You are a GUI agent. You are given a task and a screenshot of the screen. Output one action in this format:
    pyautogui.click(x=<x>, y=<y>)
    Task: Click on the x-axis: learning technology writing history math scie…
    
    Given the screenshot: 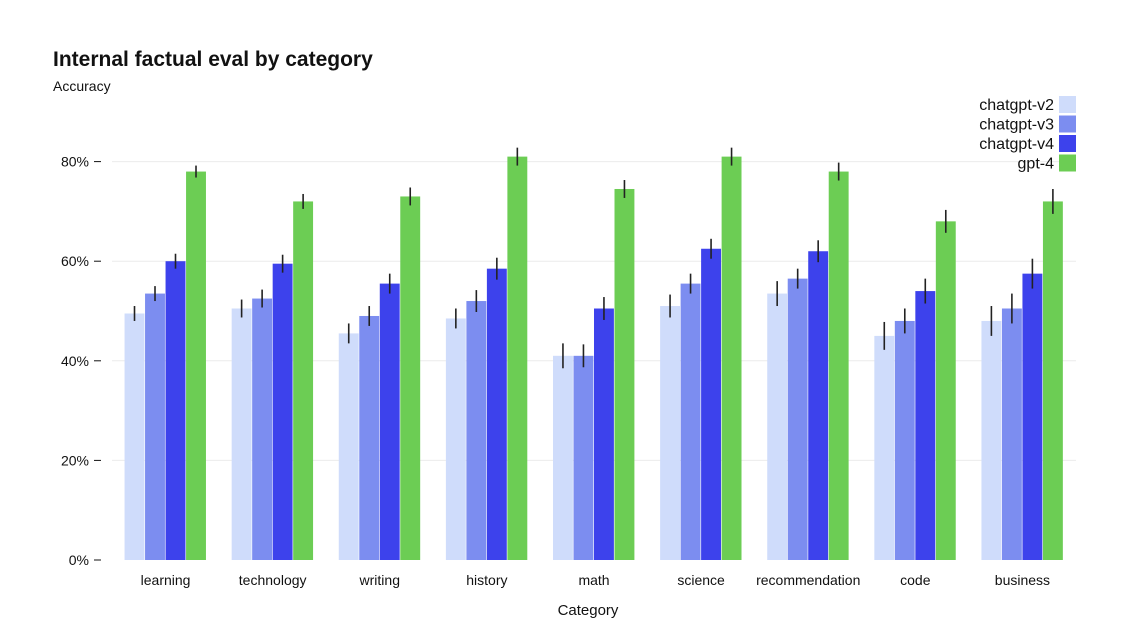 What is the action you would take?
    pyautogui.click(x=595, y=580)
    